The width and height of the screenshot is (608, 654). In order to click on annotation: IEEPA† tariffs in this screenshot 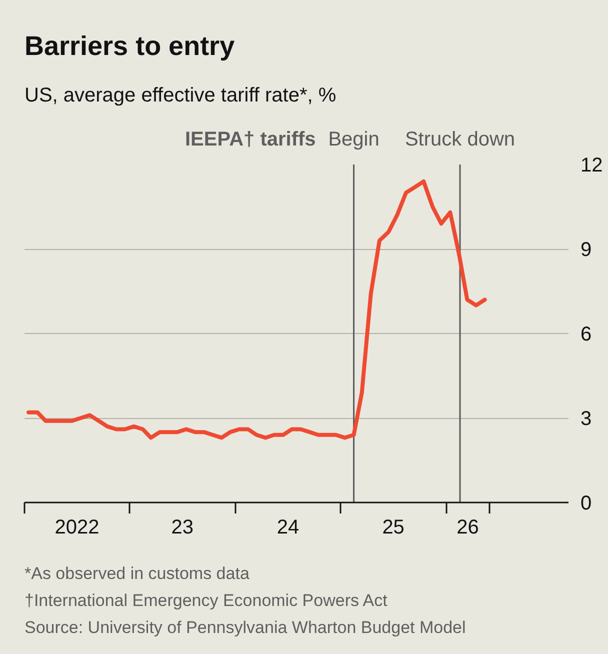, I will do `click(250, 139)`.